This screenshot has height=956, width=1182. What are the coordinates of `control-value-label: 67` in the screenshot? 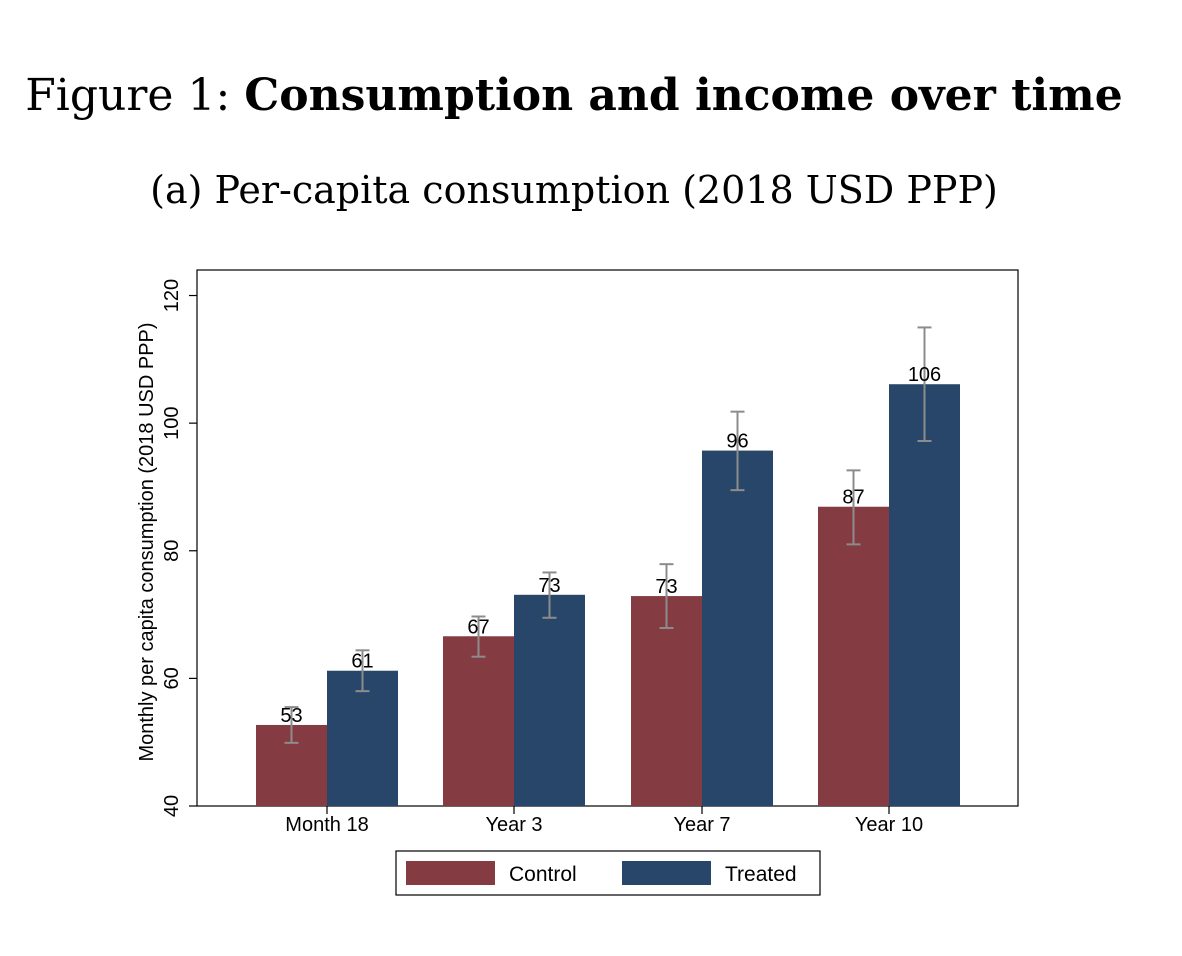 It's located at (478, 627).